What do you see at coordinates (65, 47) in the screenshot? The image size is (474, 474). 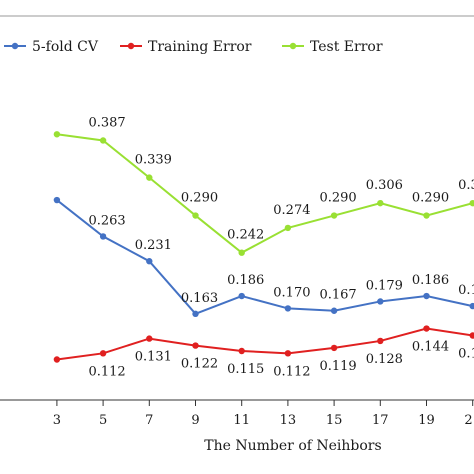 I see `legend-label: 5-fold CV` at bounding box center [65, 47].